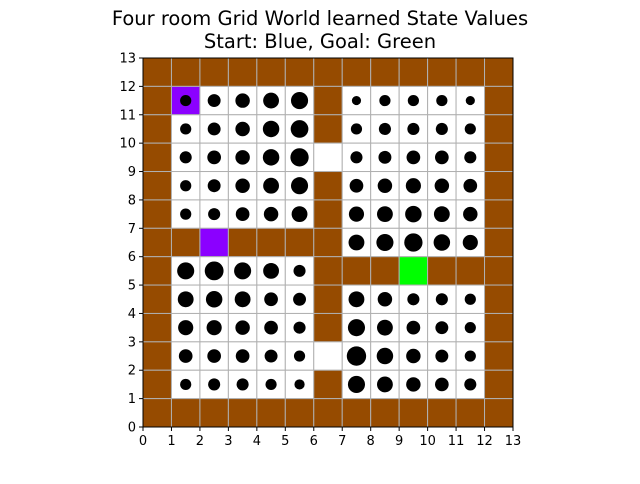 The image size is (640, 484). What do you see at coordinates (456, 441) in the screenshot?
I see `x-tick-label: 11` at bounding box center [456, 441].